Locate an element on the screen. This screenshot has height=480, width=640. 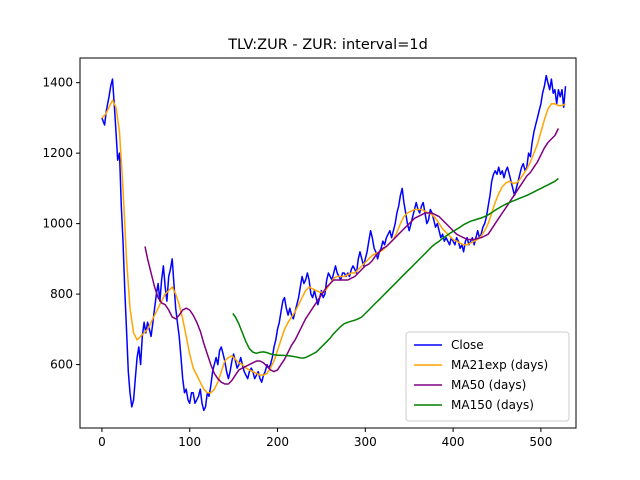
y-tick-label: 1200 is located at coordinates (57, 153).